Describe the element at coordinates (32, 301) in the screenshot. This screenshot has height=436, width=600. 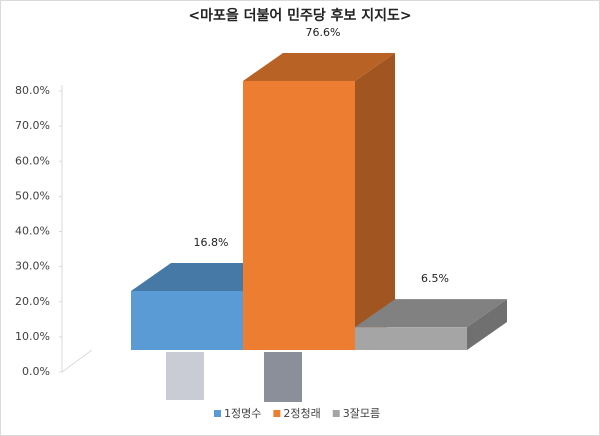
I see `y-tick-label: 20.0%` at that location.